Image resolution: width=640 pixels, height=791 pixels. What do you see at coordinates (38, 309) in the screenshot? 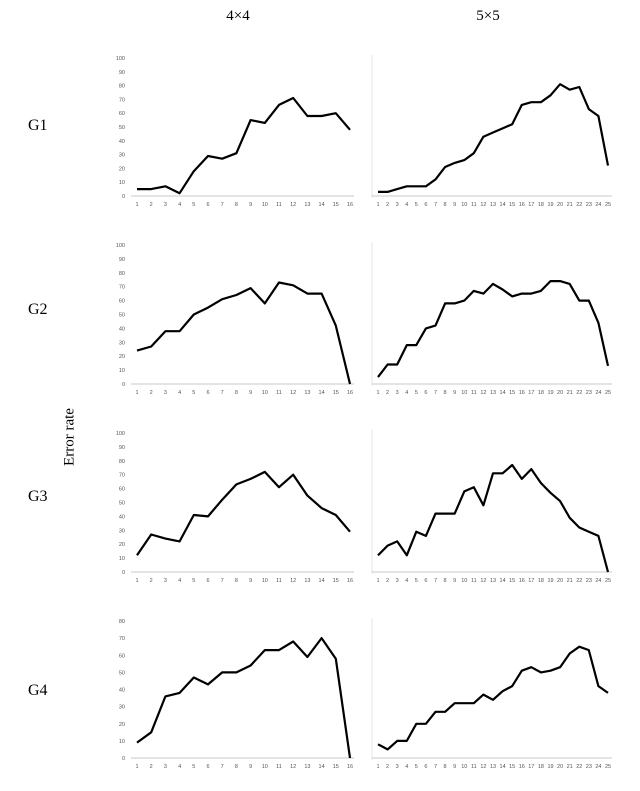
I see `row-label-g2: G2` at bounding box center [38, 309].